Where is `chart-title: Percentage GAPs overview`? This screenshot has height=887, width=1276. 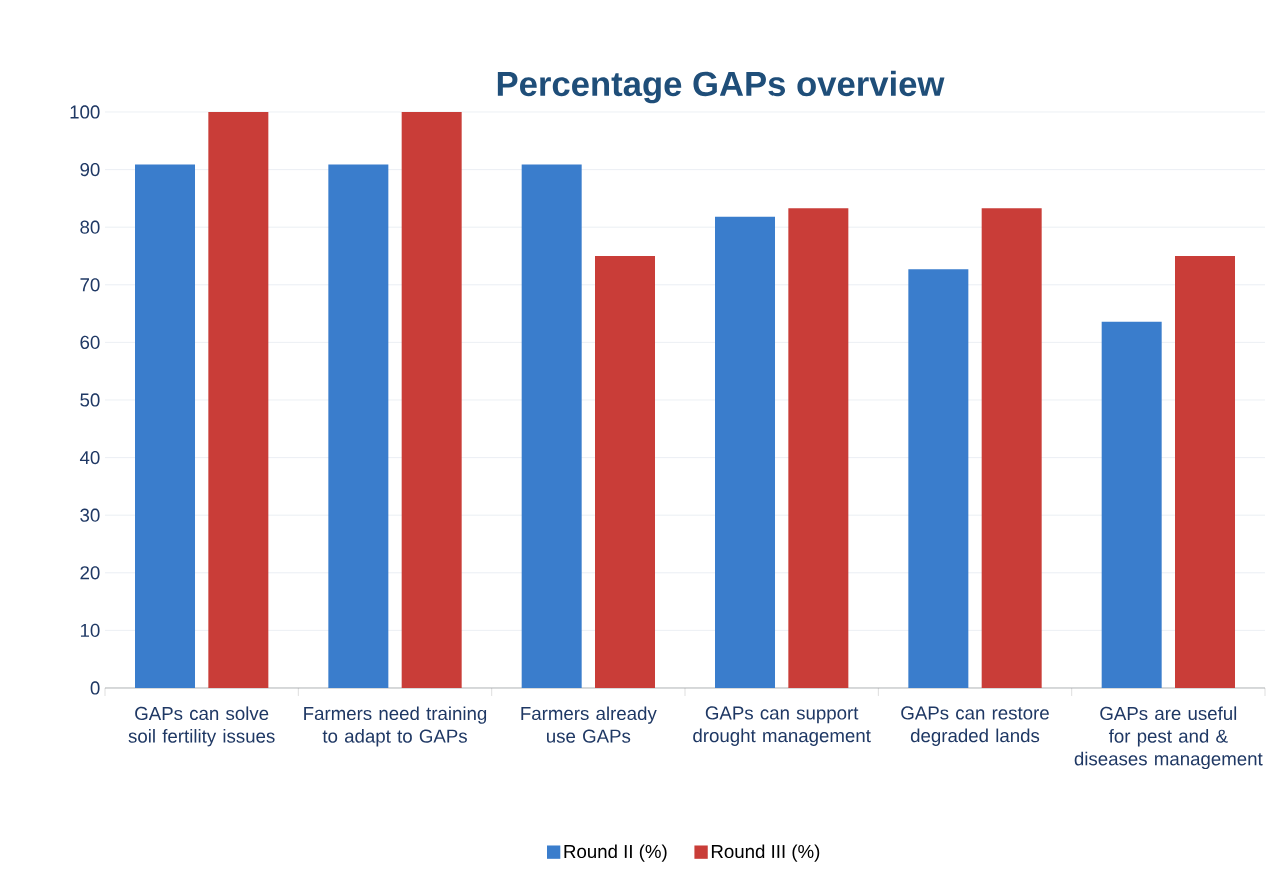 chart-title: Percentage GAPs overview is located at coordinates (721, 87).